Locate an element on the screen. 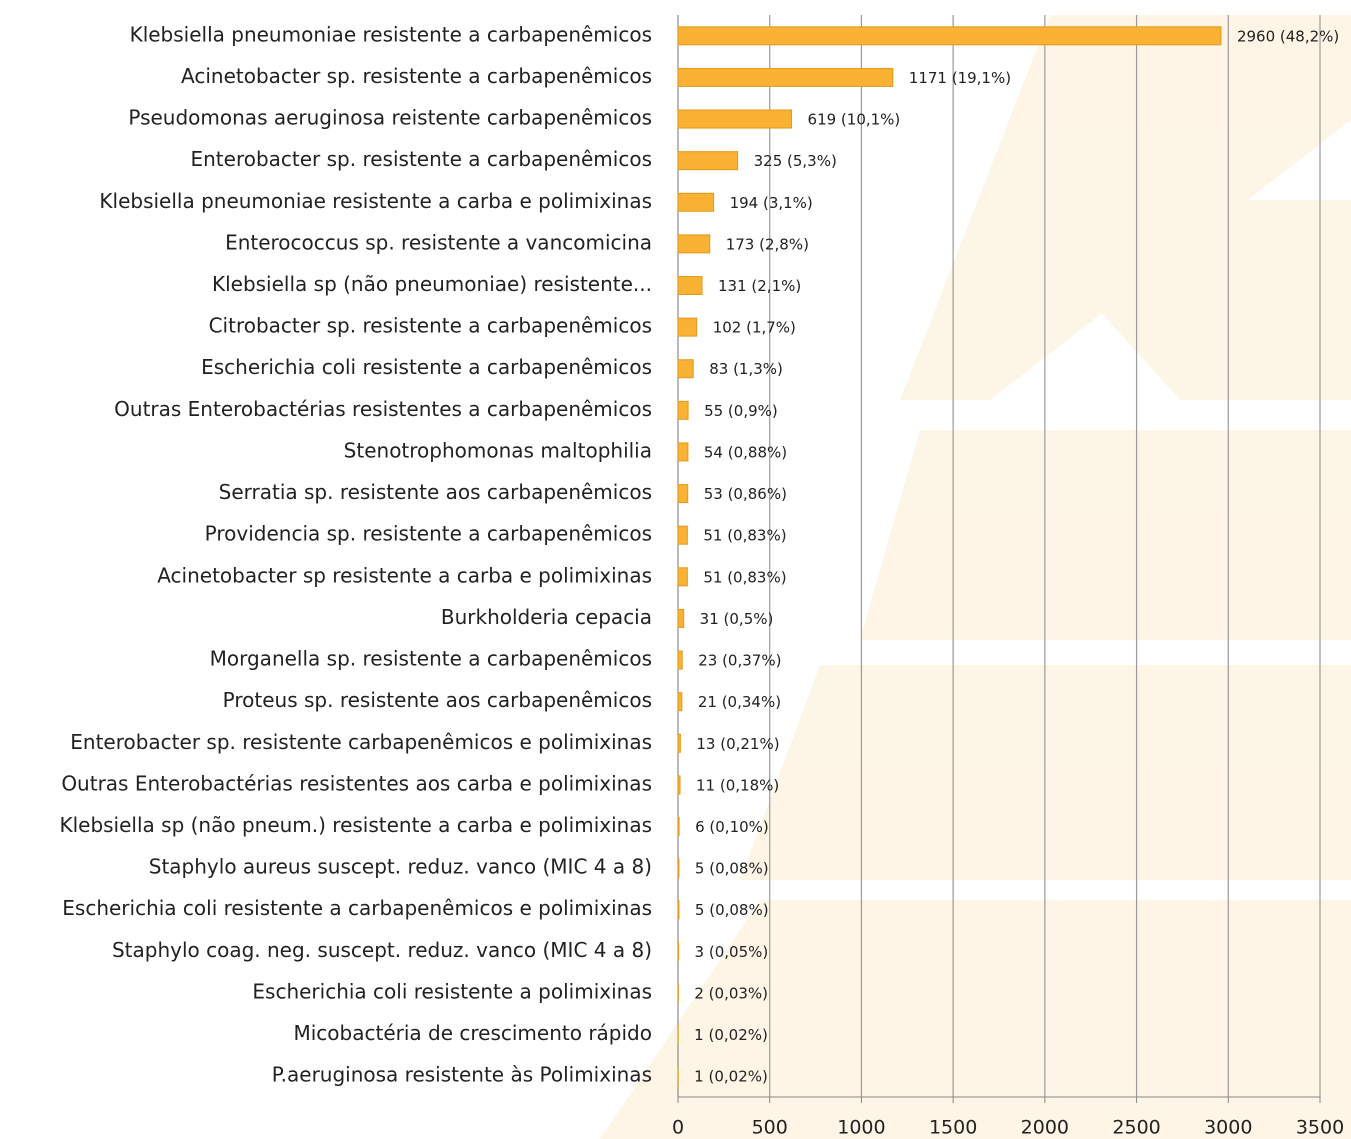  y-tick-label: Micobactéria de crescimento rápido is located at coordinates (472, 1033).